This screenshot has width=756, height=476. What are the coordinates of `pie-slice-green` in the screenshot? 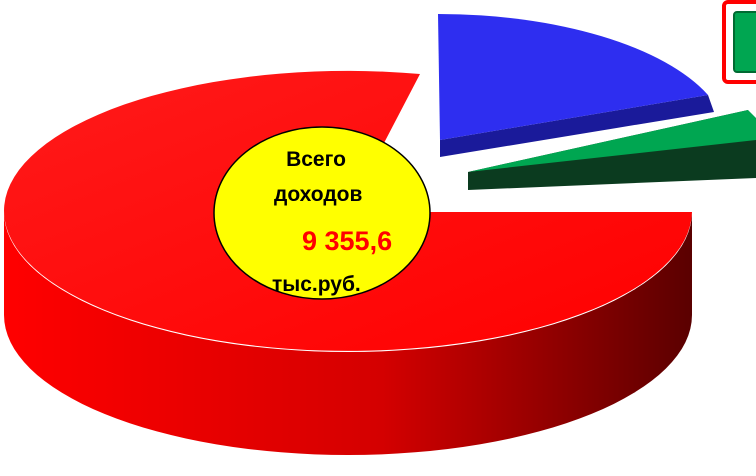 It's located at (612, 141).